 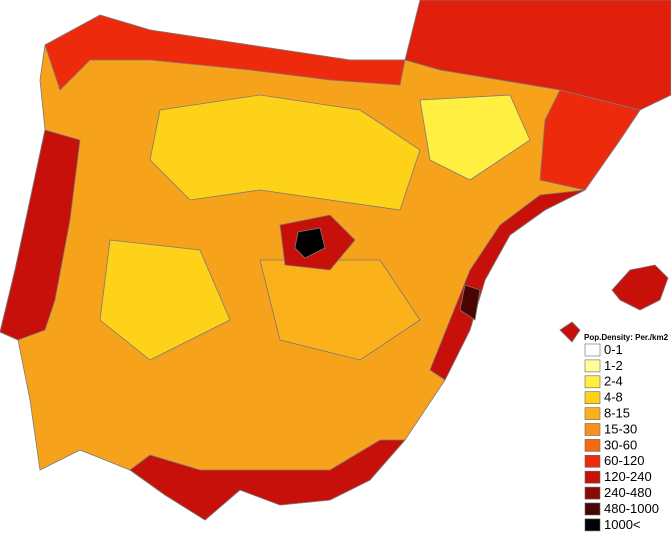 I want to click on ebro-valley, so click(x=475, y=137).